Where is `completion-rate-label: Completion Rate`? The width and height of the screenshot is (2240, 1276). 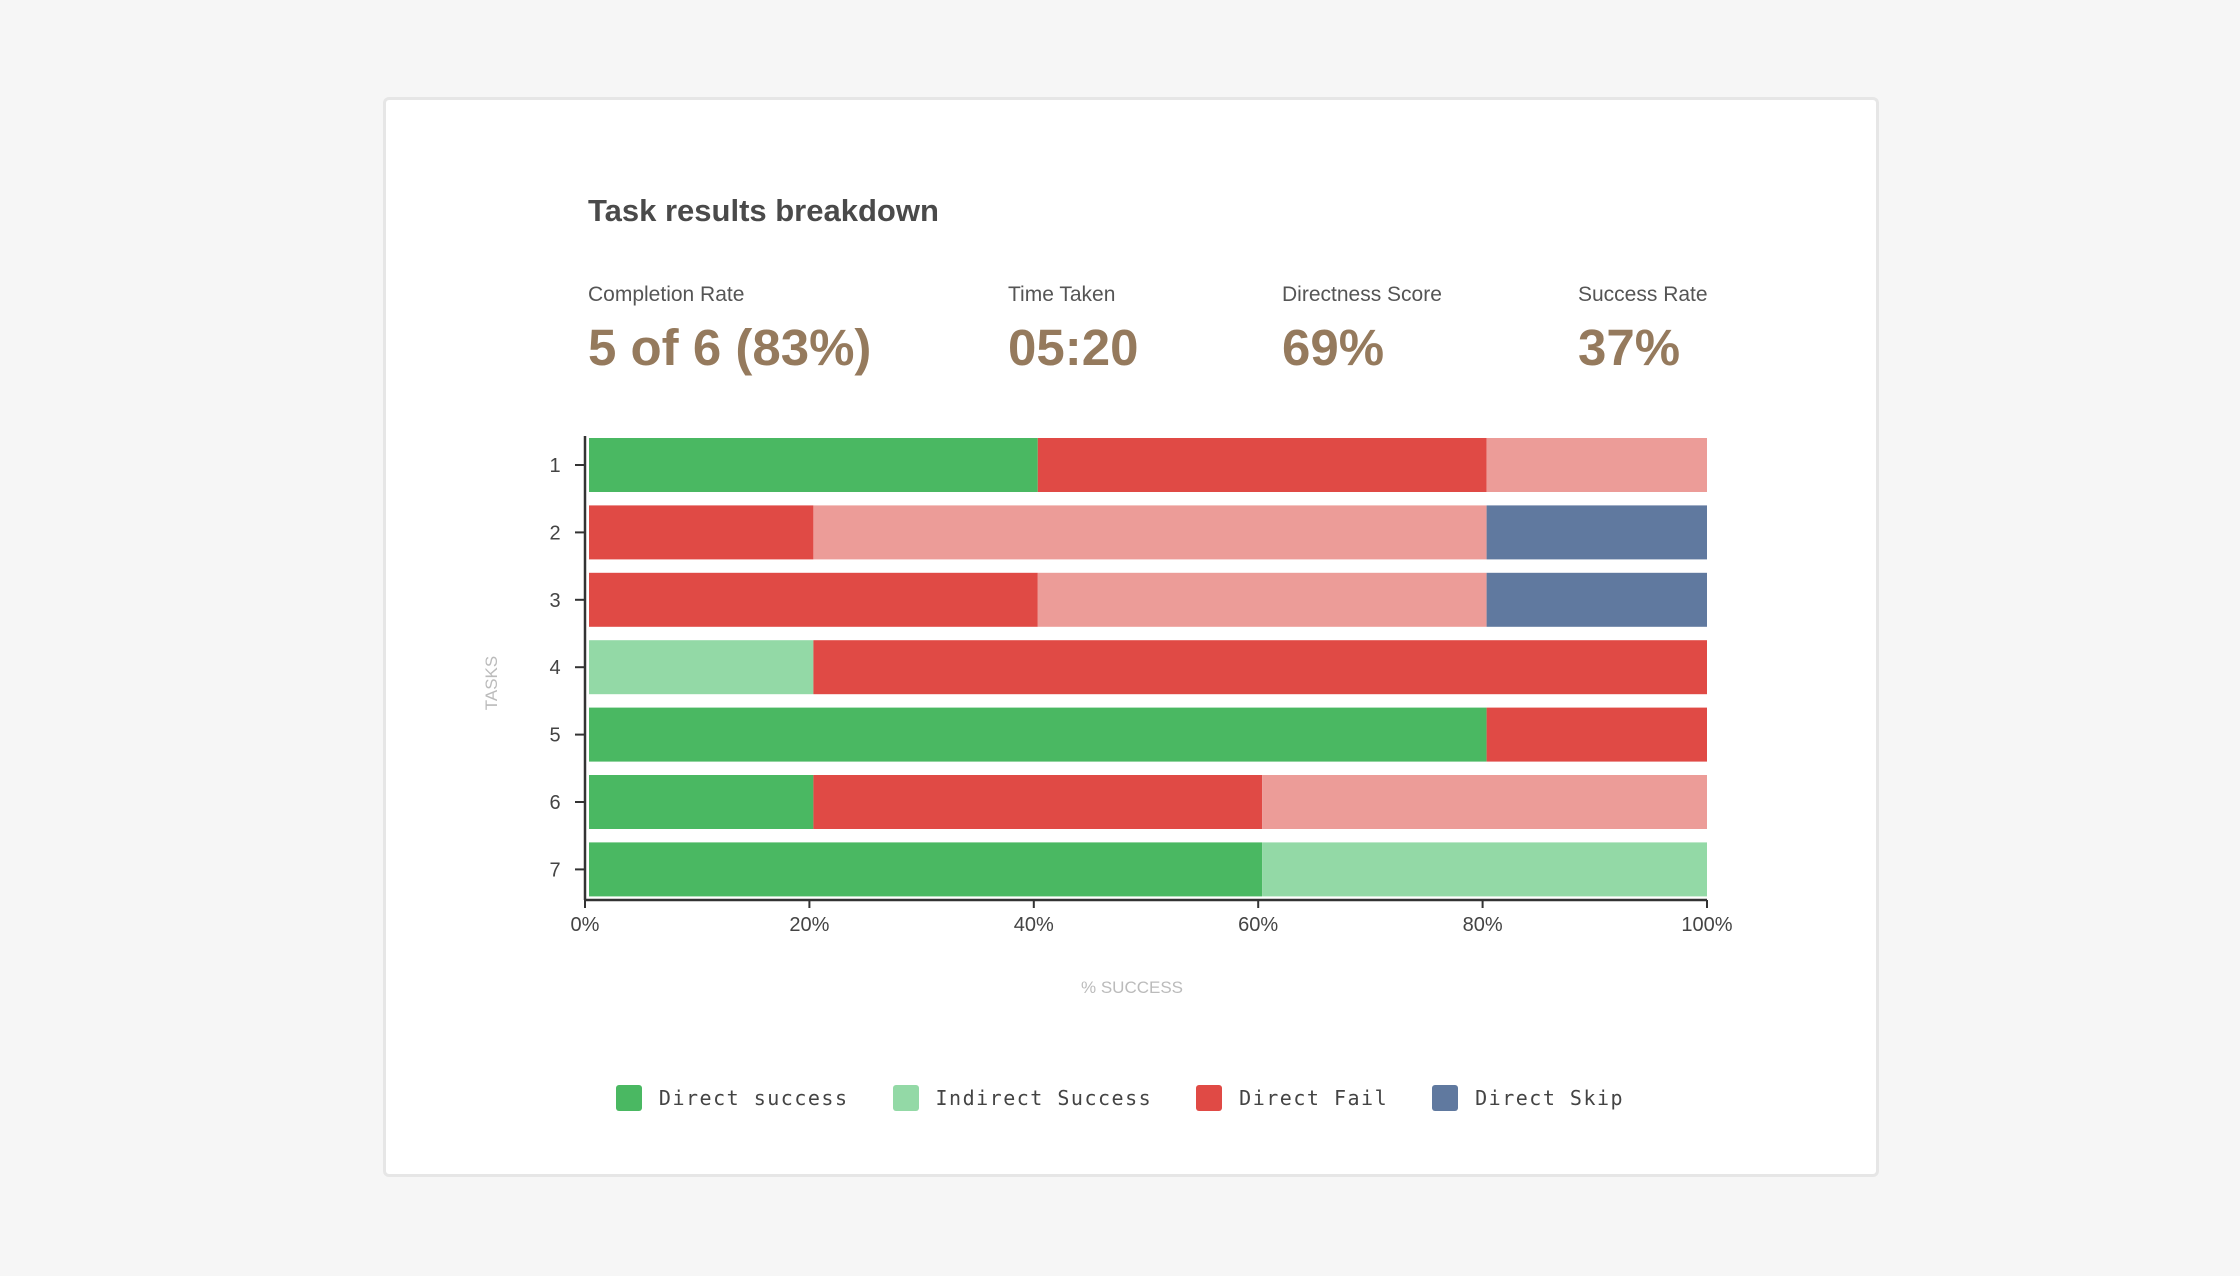 completion-rate-label: Completion Rate is located at coordinates (666, 294).